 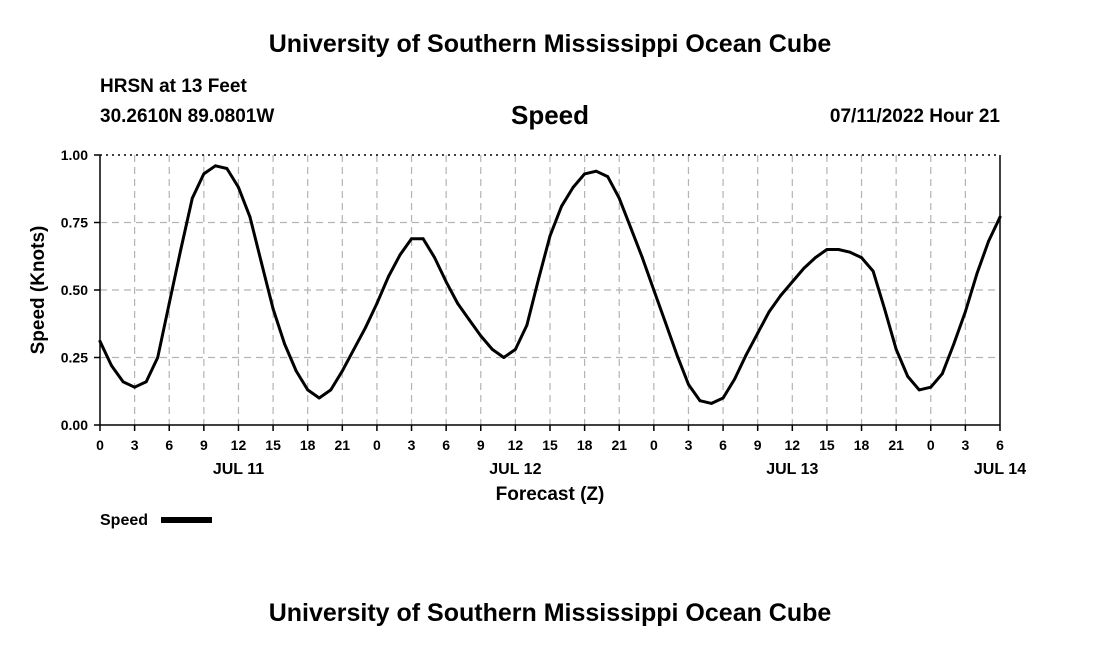 I want to click on y-tick-label: 0.75, so click(x=74, y=223).